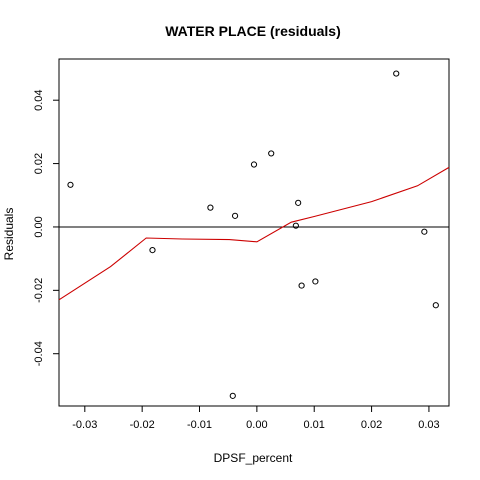 The height and width of the screenshot is (480, 480). I want to click on y-tick-label: 0.00, so click(39, 226).